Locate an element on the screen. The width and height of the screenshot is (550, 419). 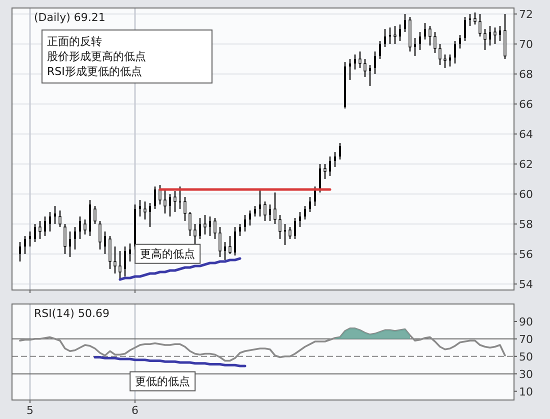
picture-callout-box: 更低的低点 is located at coordinates (163, 381).